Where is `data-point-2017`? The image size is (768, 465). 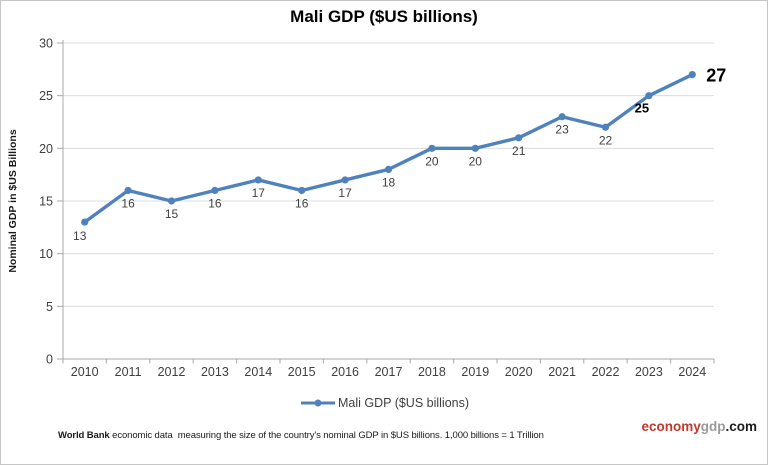 data-point-2017 is located at coordinates (388, 169).